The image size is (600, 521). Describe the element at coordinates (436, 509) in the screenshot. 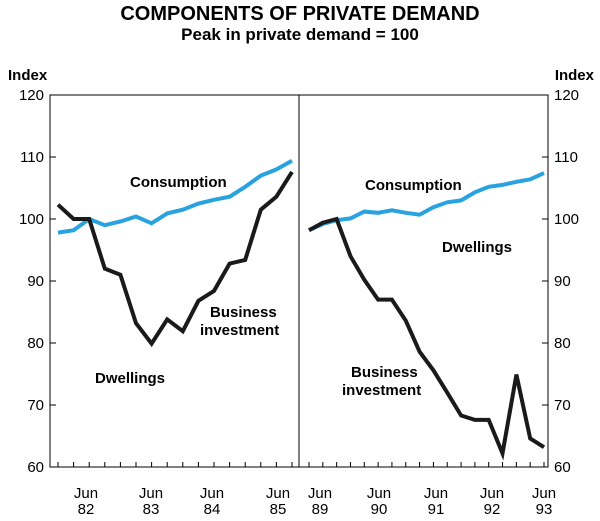

I see `x-tick-label-year: 91` at that location.